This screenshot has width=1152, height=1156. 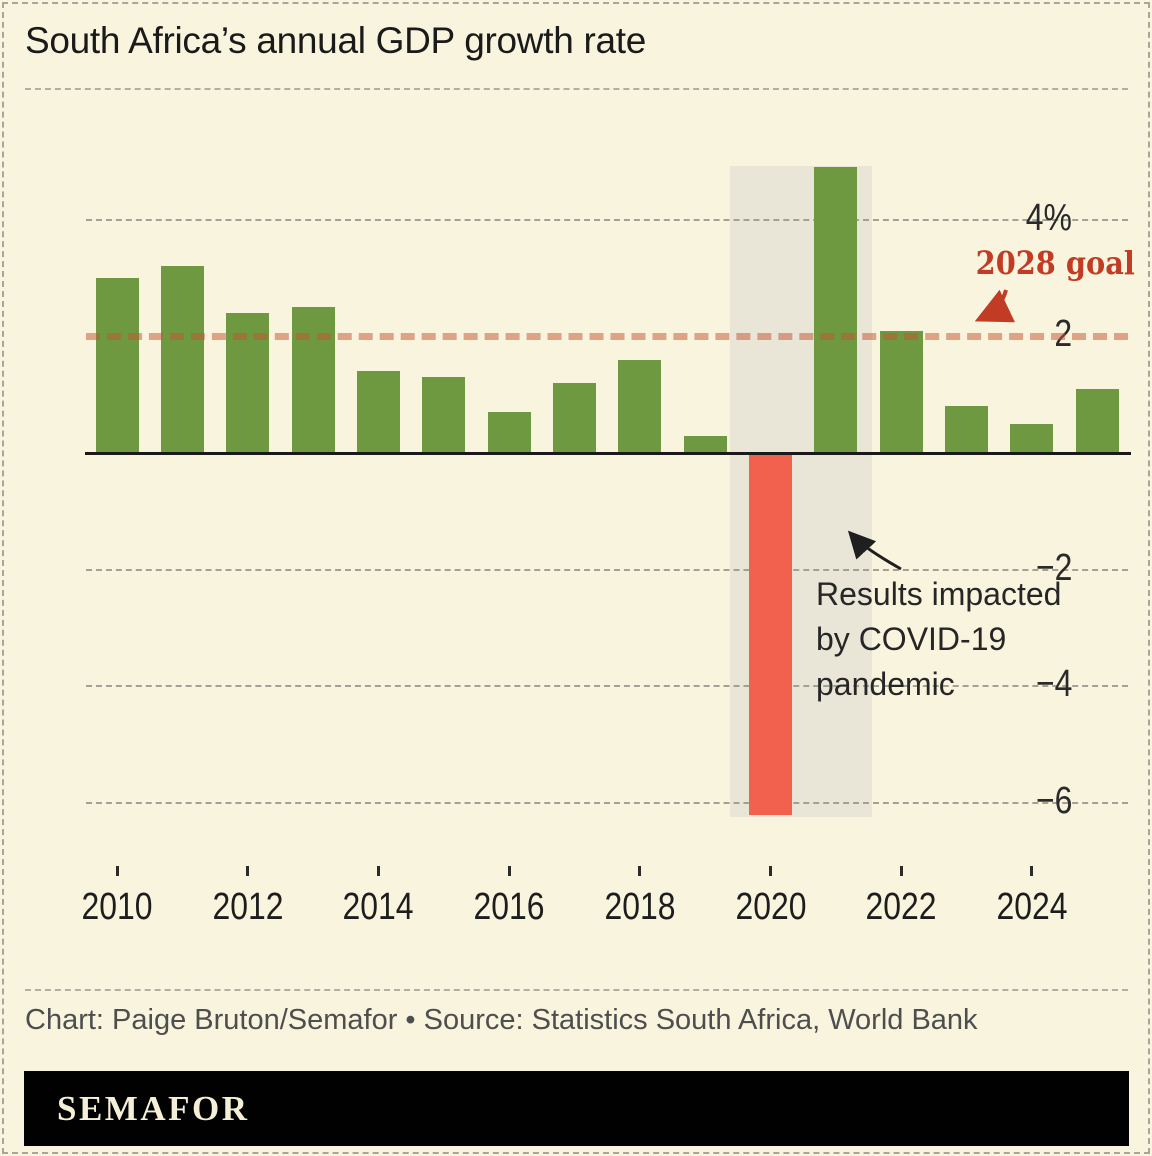 What do you see at coordinates (1053, 800) in the screenshot?
I see `y-axis-label--6: −6` at bounding box center [1053, 800].